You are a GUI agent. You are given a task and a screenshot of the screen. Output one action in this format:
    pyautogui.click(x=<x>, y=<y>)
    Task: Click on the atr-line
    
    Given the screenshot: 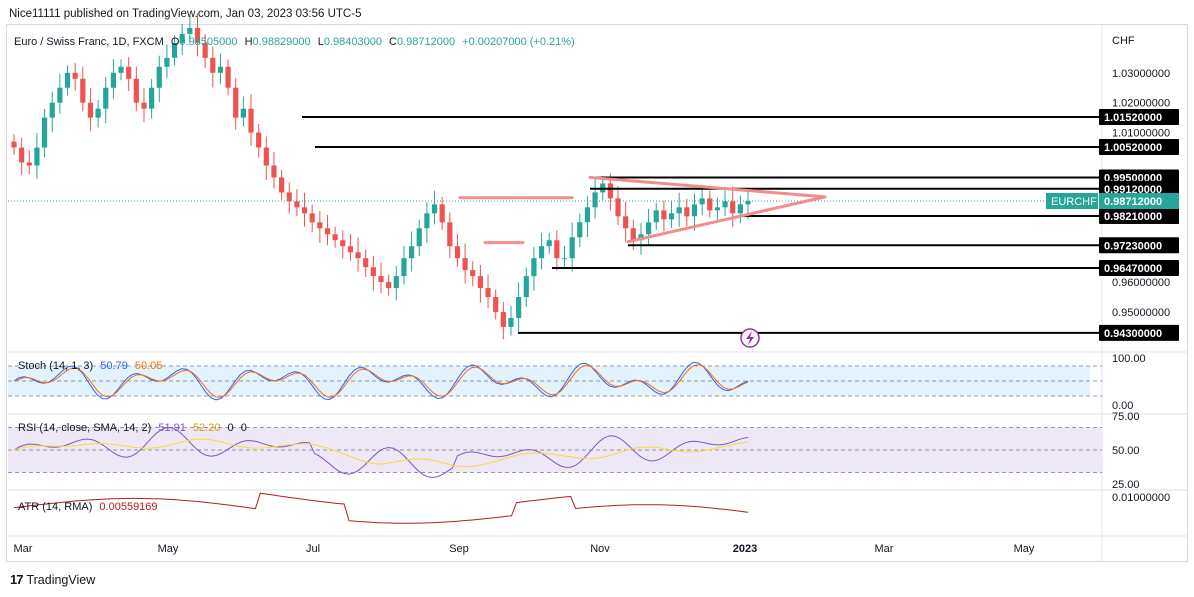 What is the action you would take?
    pyautogui.click(x=381, y=508)
    